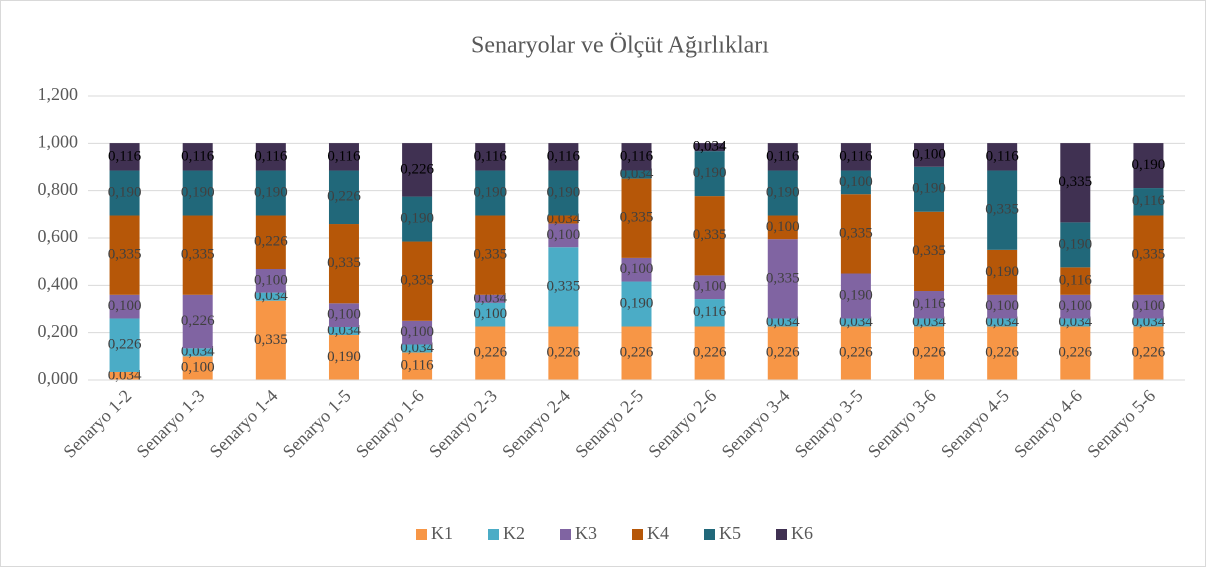 The width and height of the screenshot is (1206, 567). I want to click on legend-label: K6, so click(802, 533).